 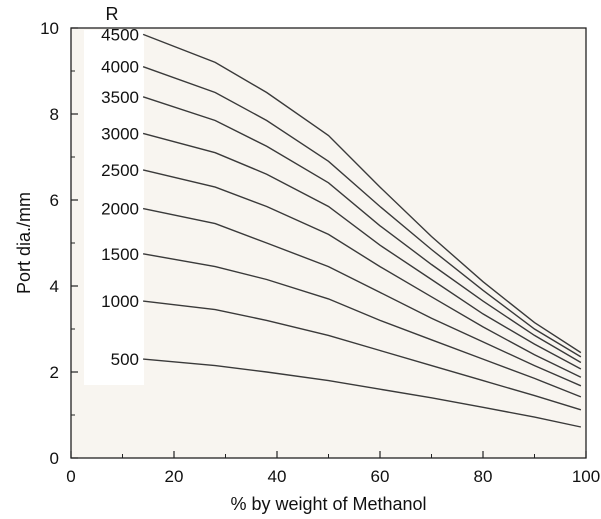 I want to click on x-tick-label: 20, so click(x=174, y=476).